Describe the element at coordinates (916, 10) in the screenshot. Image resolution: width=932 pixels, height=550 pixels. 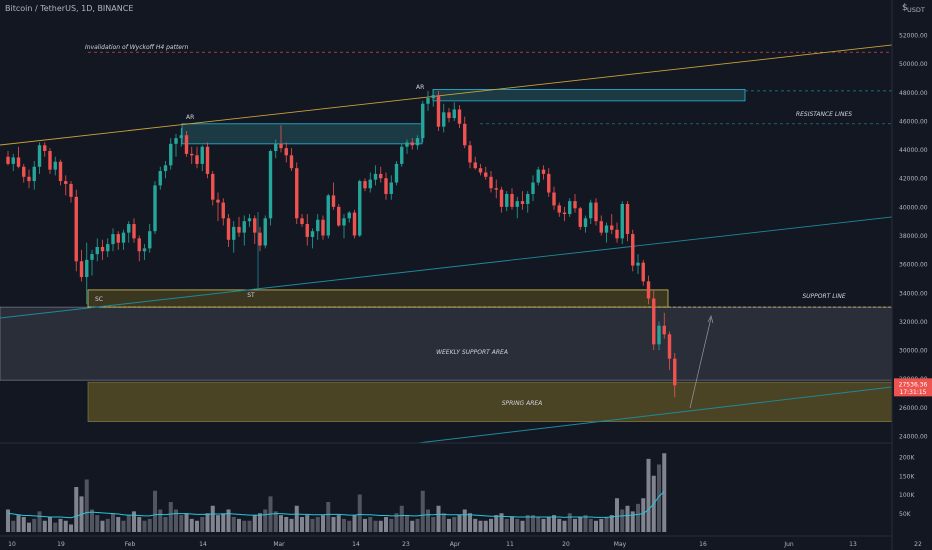
I see `currency-label: USDT` at that location.